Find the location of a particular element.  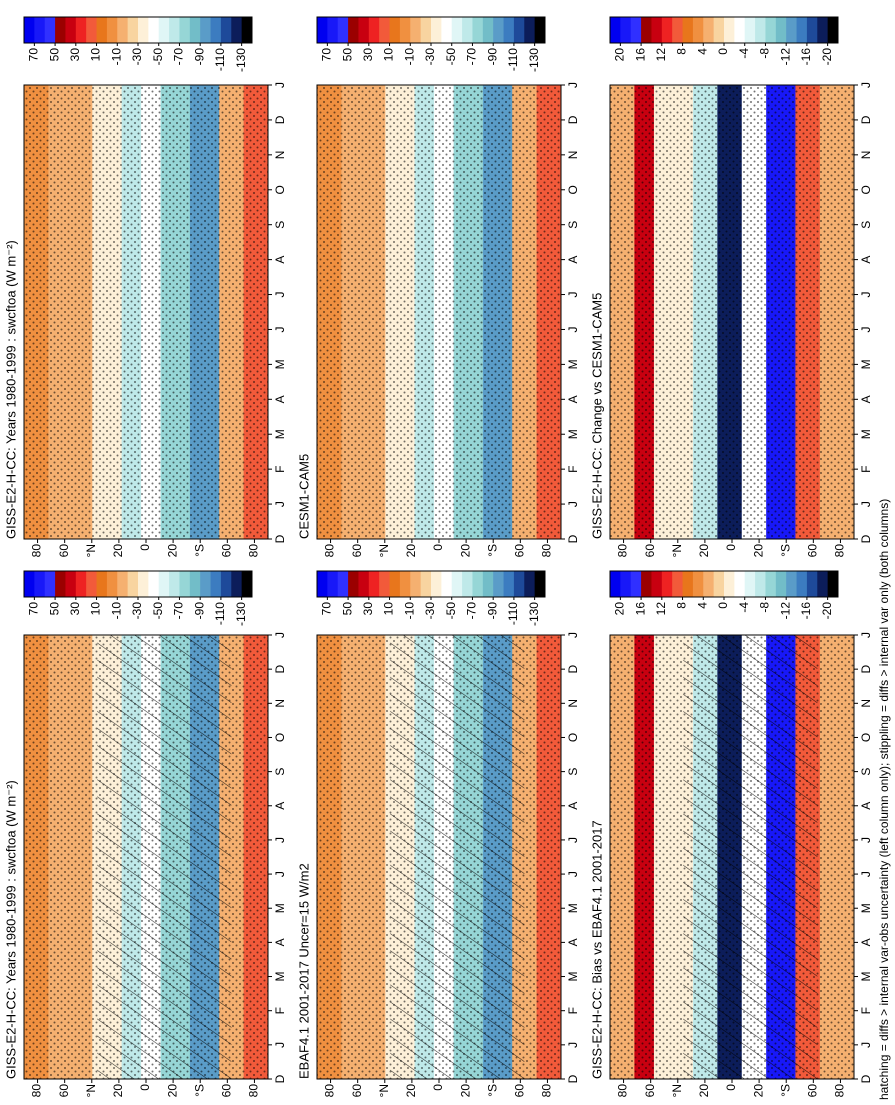

colorbar-tick-label: -12 is located at coordinates (785, 57).